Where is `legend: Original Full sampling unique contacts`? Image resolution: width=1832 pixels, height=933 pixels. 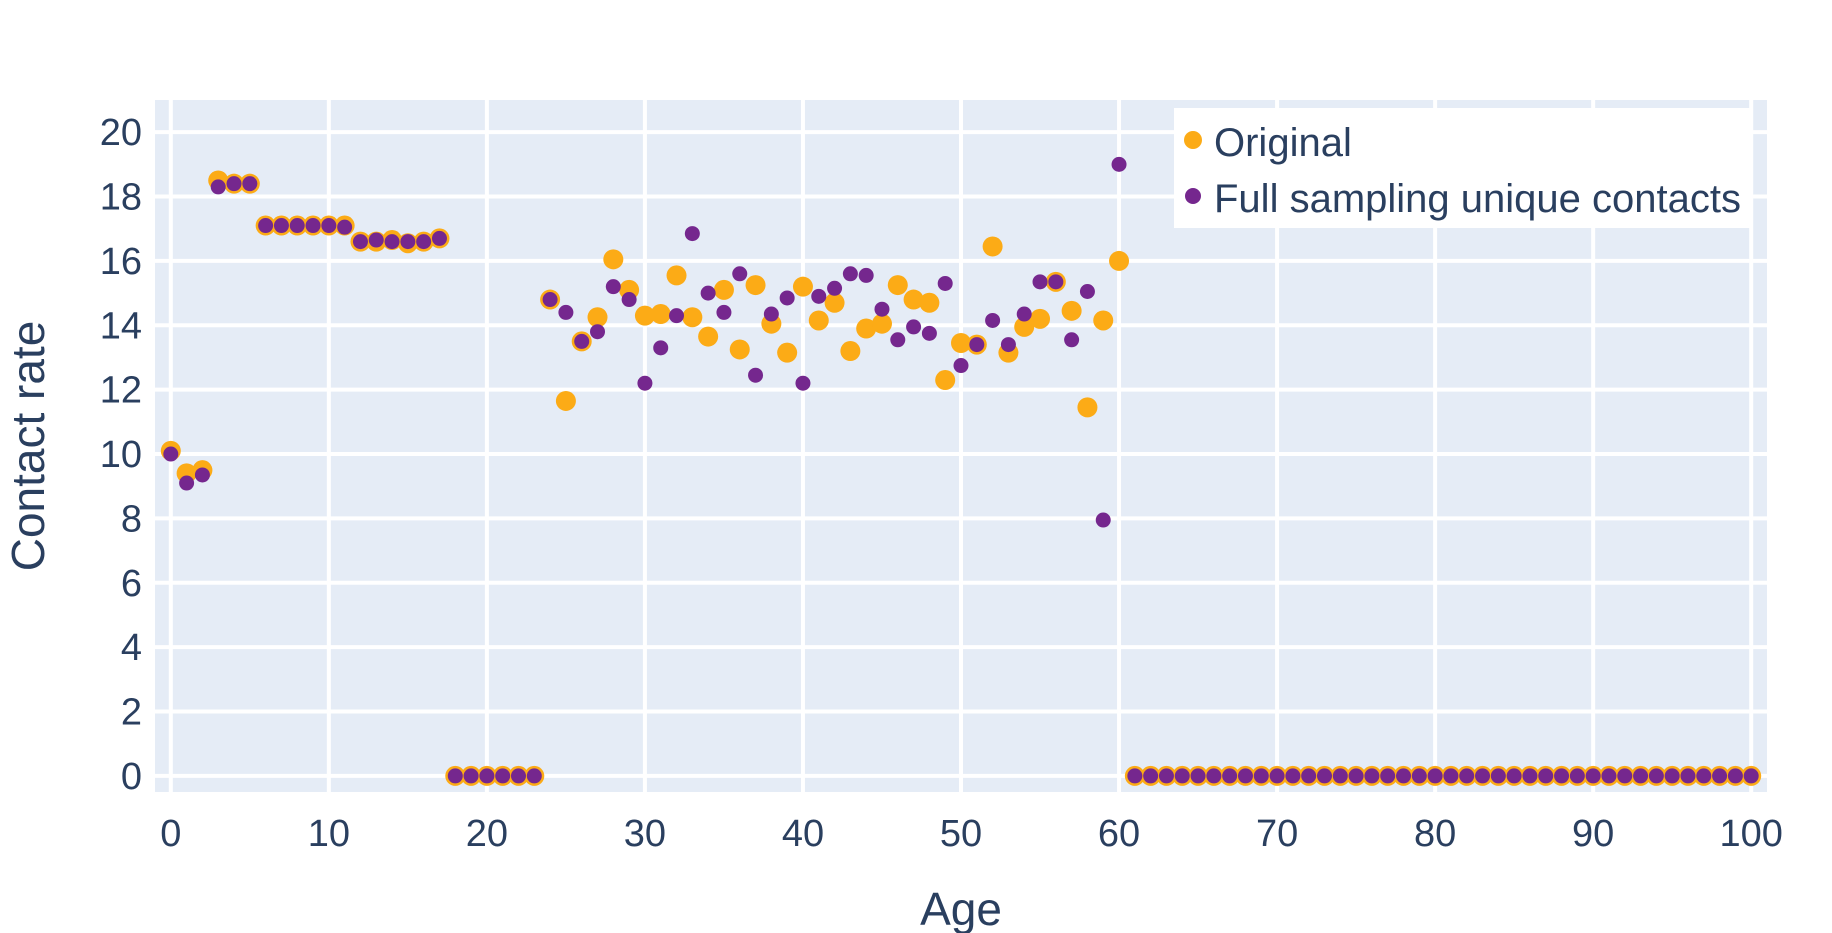
legend: Original Full sampling unique contacts is located at coordinates (1462, 168).